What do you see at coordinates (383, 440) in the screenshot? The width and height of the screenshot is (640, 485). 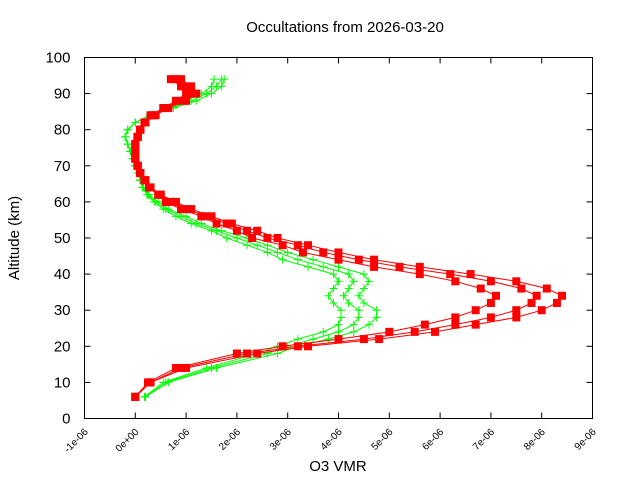 I see `x-tick-label: 5e-06` at bounding box center [383, 440].